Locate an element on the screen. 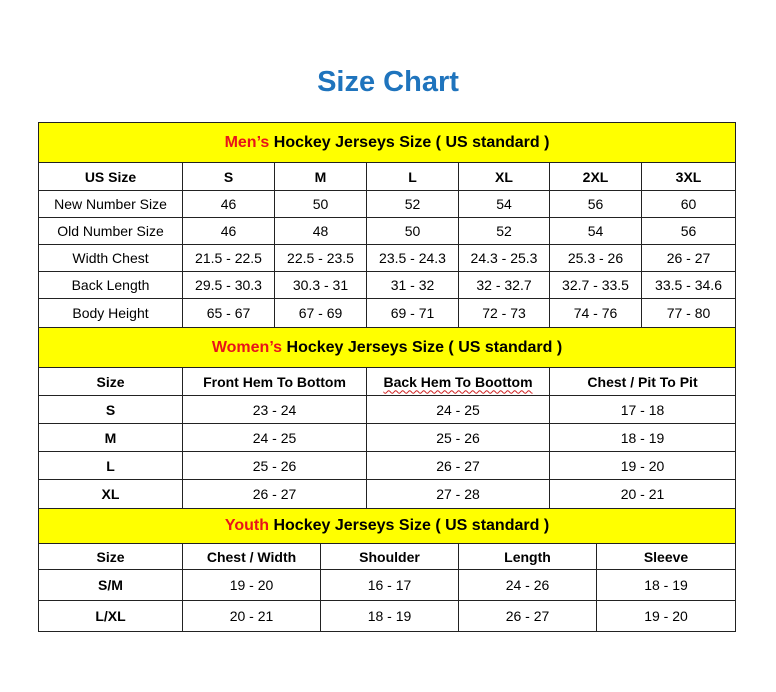  table-cell: 31 - 32 is located at coordinates (412, 285).